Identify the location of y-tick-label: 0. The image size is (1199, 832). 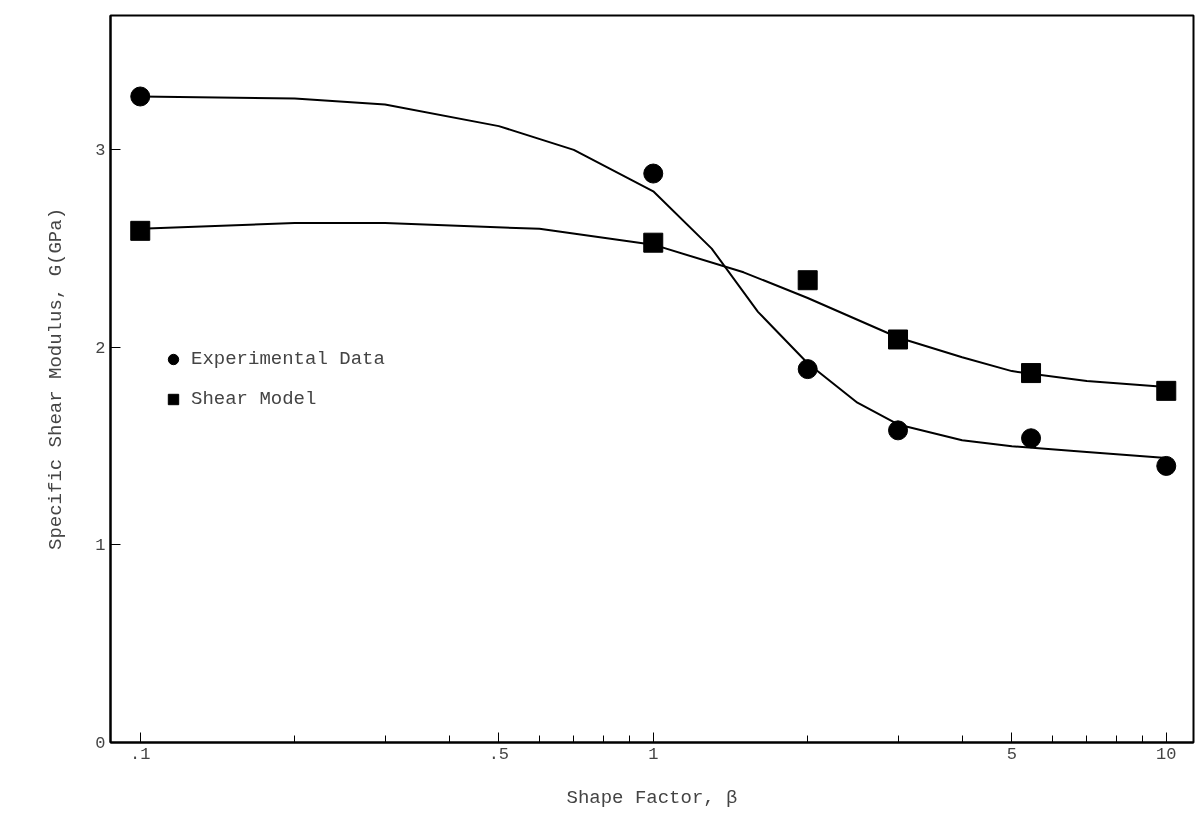
(100, 743).